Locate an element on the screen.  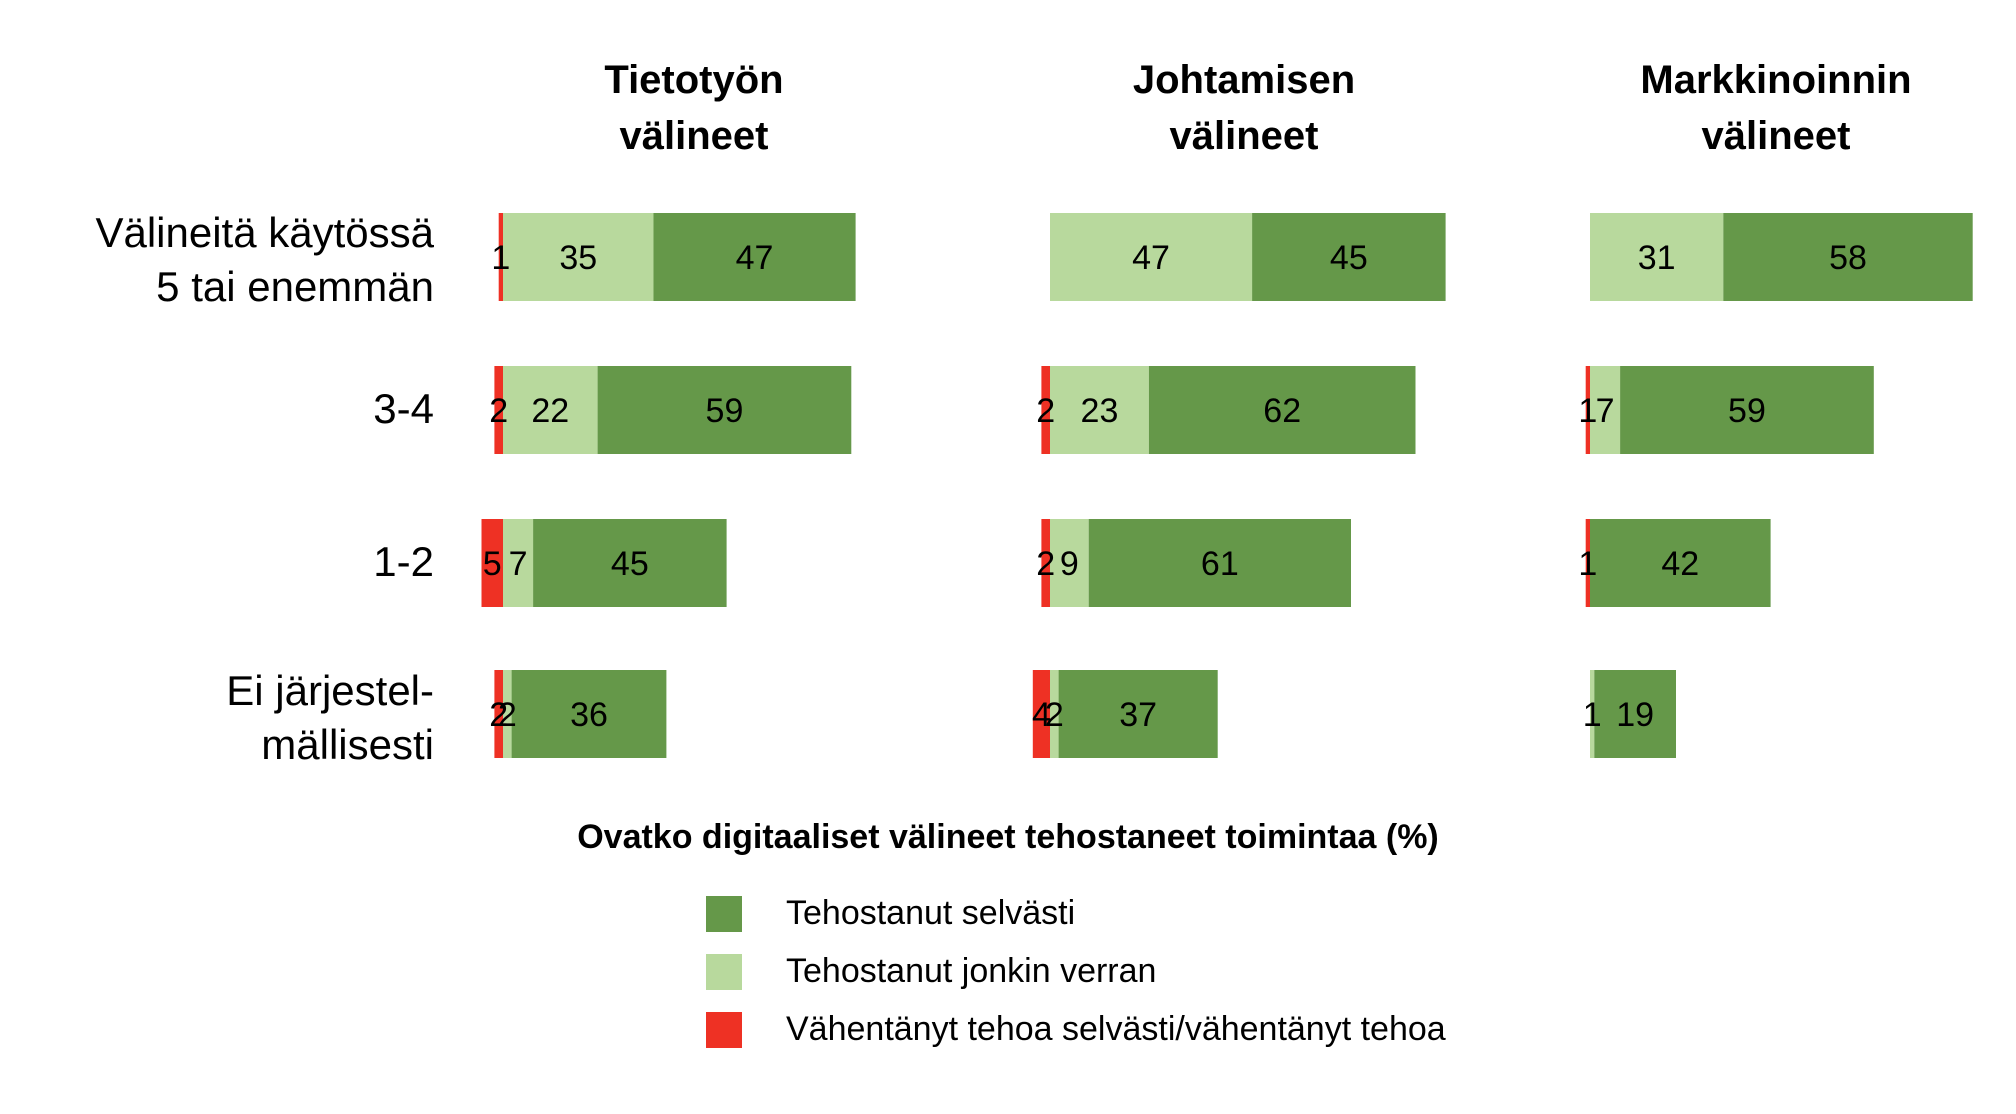
bar-negative-p0-r0 is located at coordinates (500, 257).